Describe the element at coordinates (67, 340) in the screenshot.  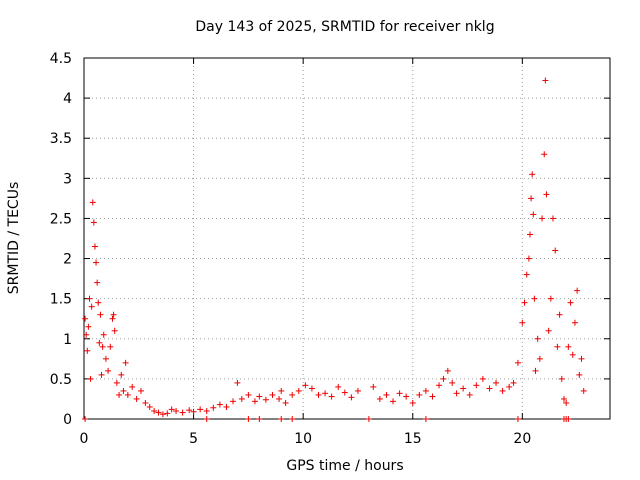
I see `y-tick-label: 1` at that location.